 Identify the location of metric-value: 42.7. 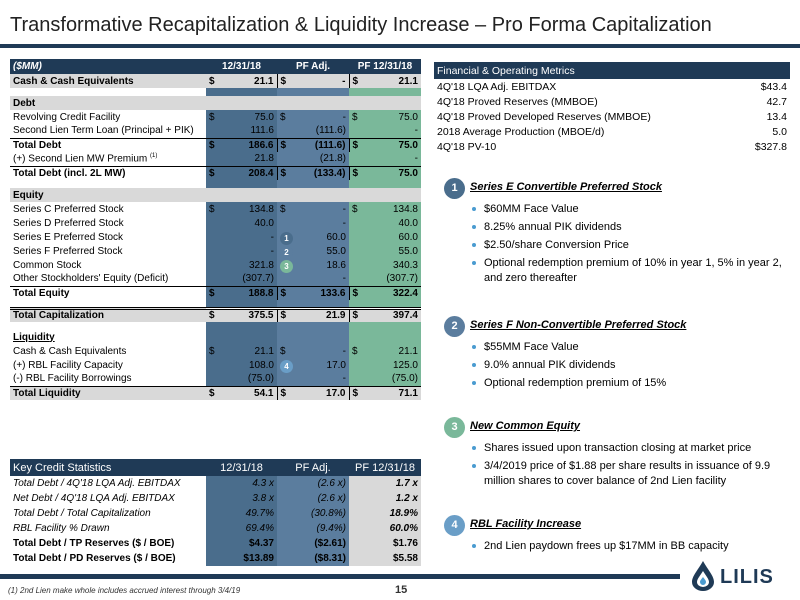
(776, 101).